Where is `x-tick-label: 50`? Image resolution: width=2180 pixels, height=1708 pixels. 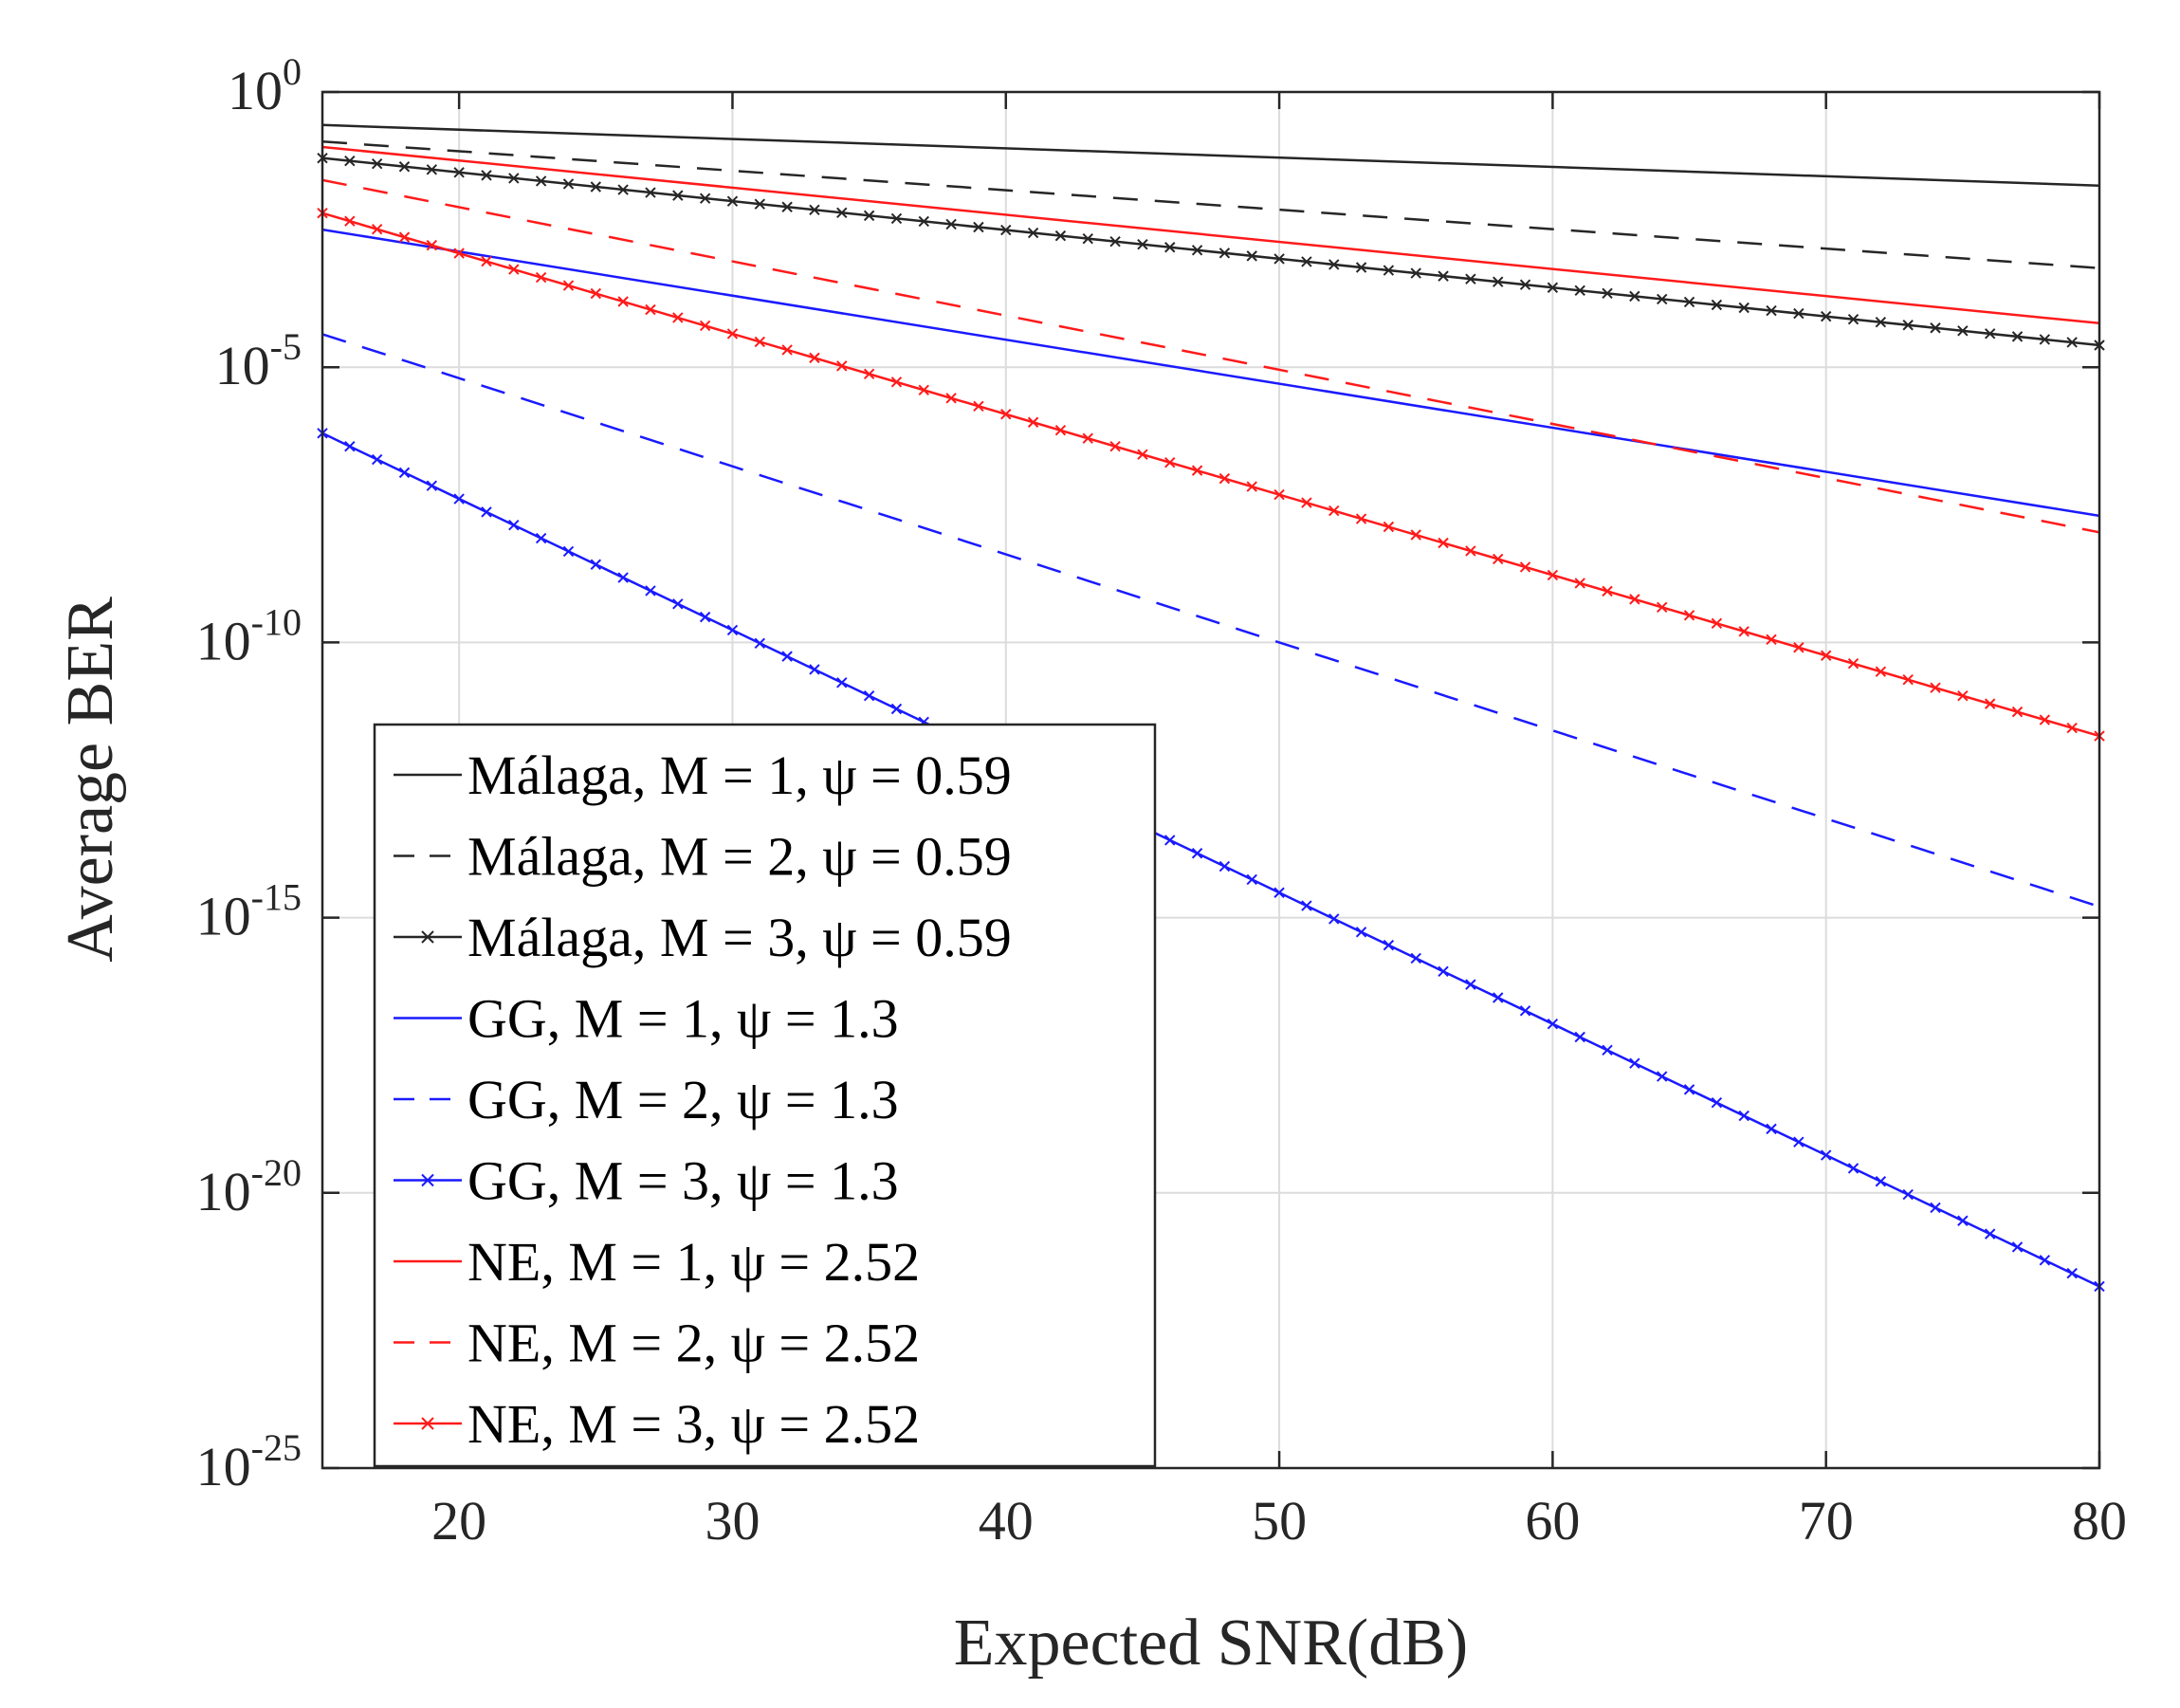 x-tick-label: 50 is located at coordinates (1279, 1521).